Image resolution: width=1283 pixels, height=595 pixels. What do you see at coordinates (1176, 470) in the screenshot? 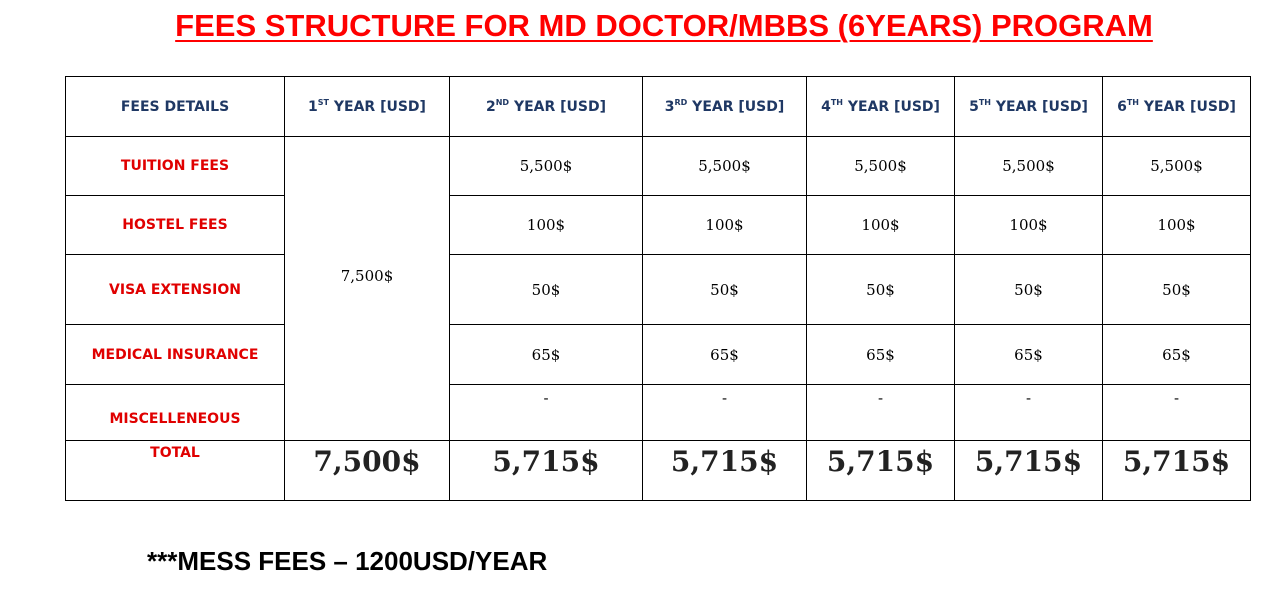
I see `total-year-6: 5,715$` at bounding box center [1176, 470].